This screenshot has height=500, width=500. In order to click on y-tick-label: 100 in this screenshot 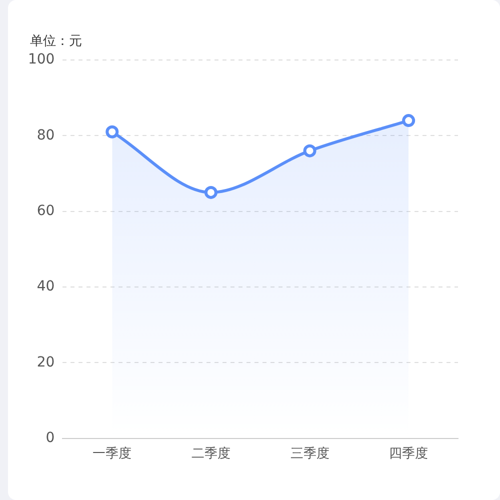, I will do `click(41, 60)`.